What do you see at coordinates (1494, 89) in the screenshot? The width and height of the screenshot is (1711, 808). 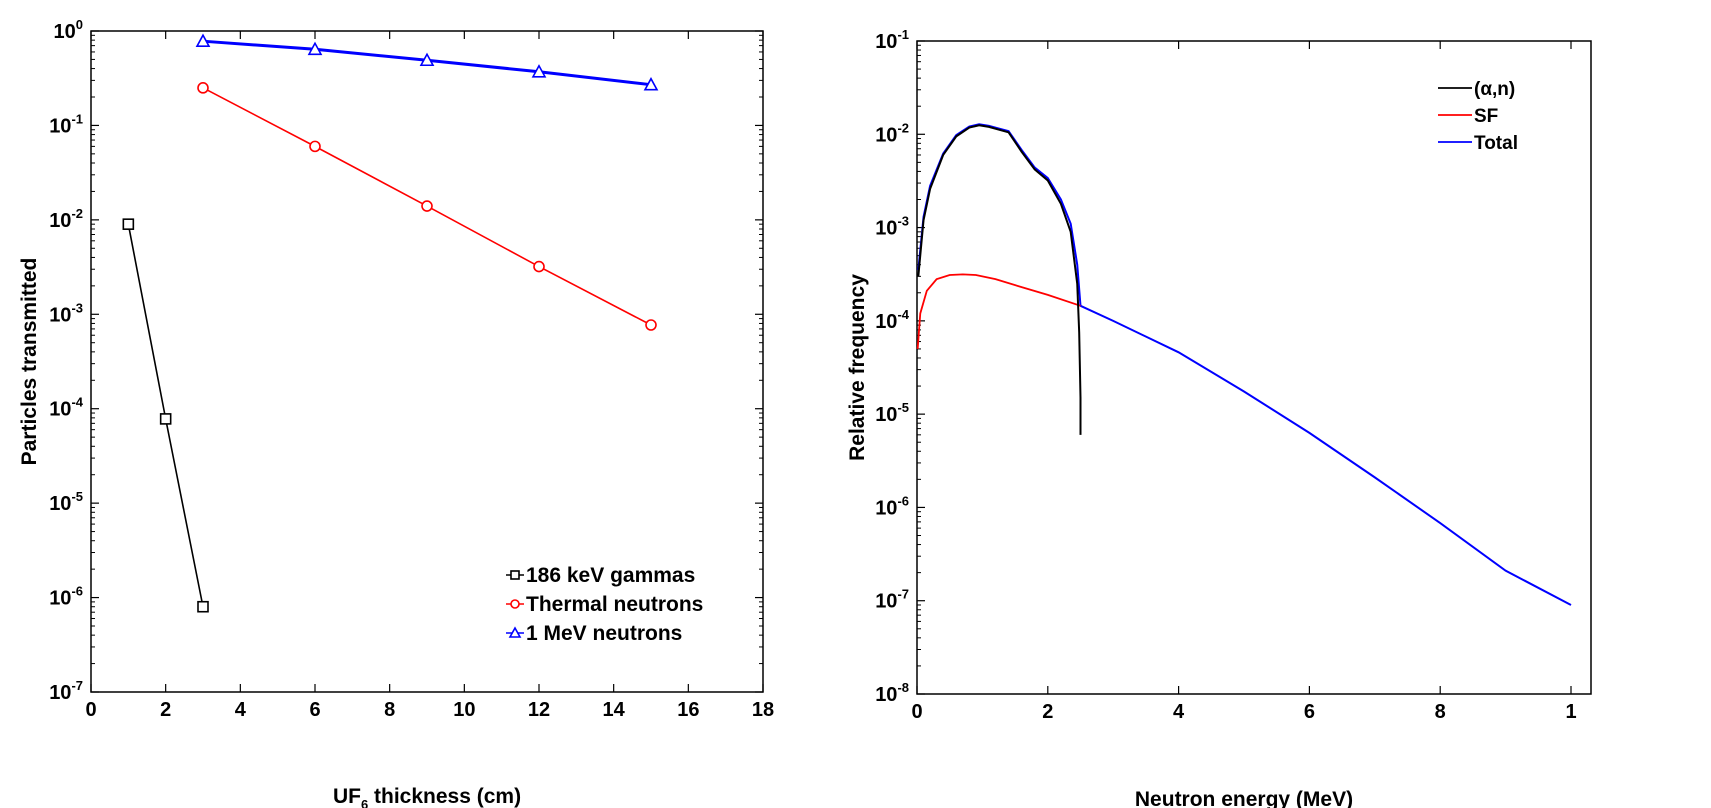 I see `legend-label: (α,n)` at bounding box center [1494, 89].